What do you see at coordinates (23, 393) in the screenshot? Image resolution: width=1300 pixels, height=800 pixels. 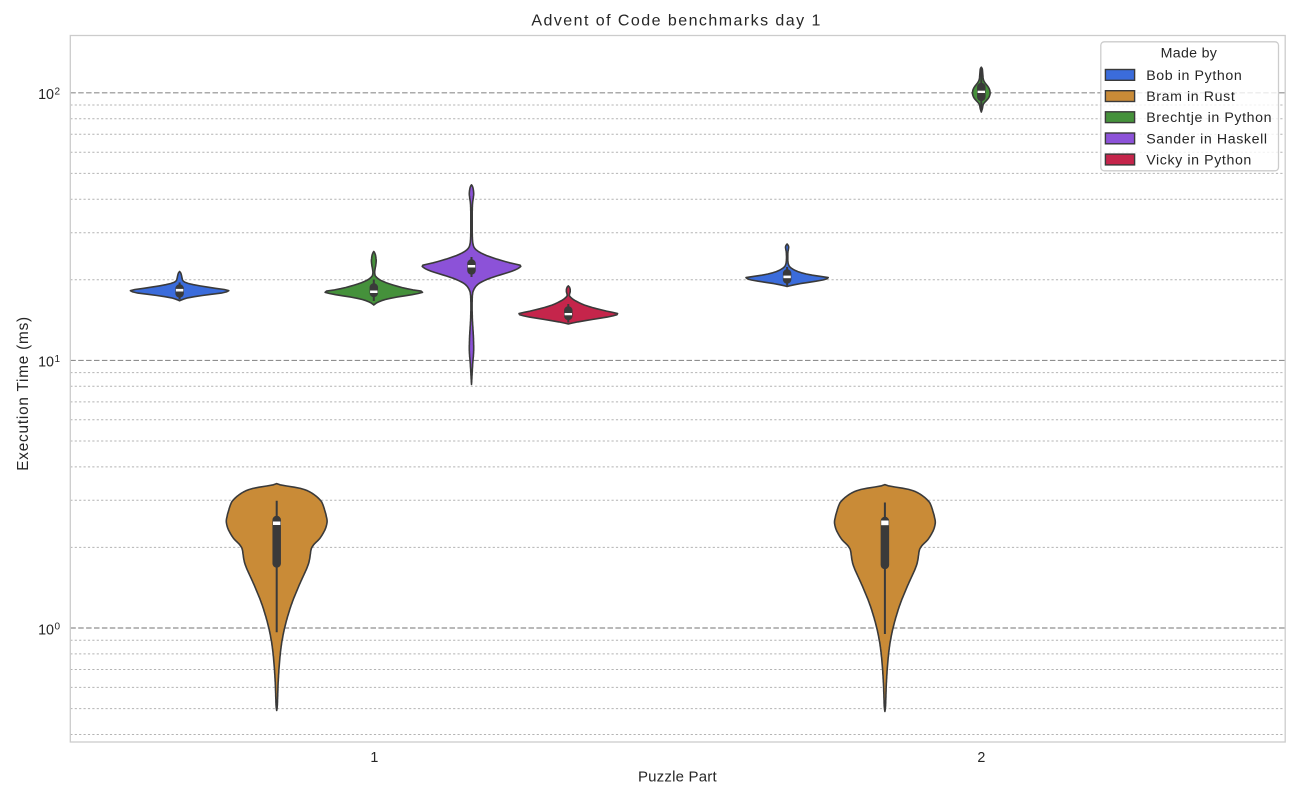 I see `svg-text: Execution Time (ms)` at bounding box center [23, 393].